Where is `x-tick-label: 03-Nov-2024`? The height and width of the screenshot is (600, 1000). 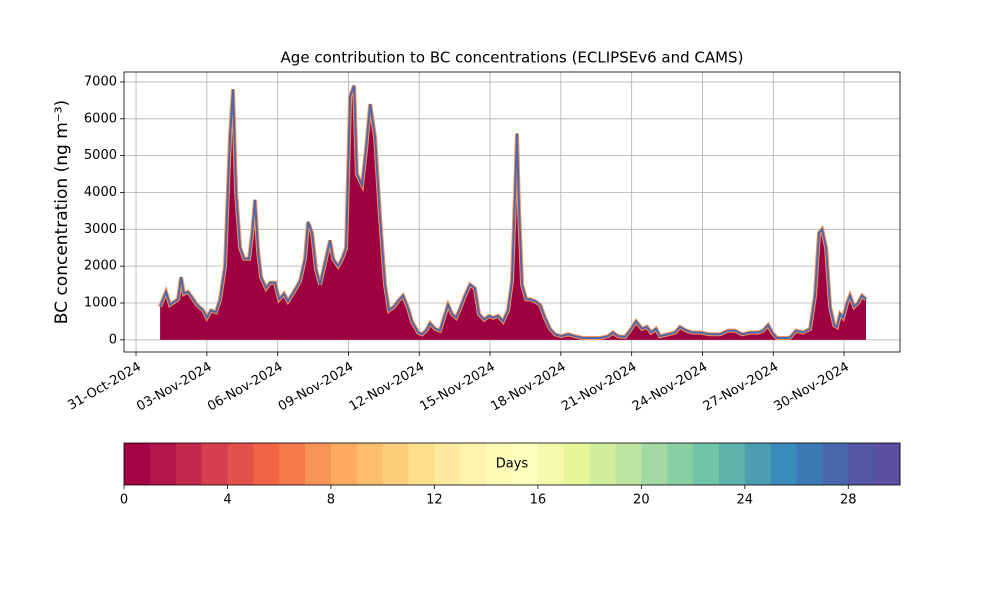 x-tick-label: 03-Nov-2024 is located at coordinates (174, 387).